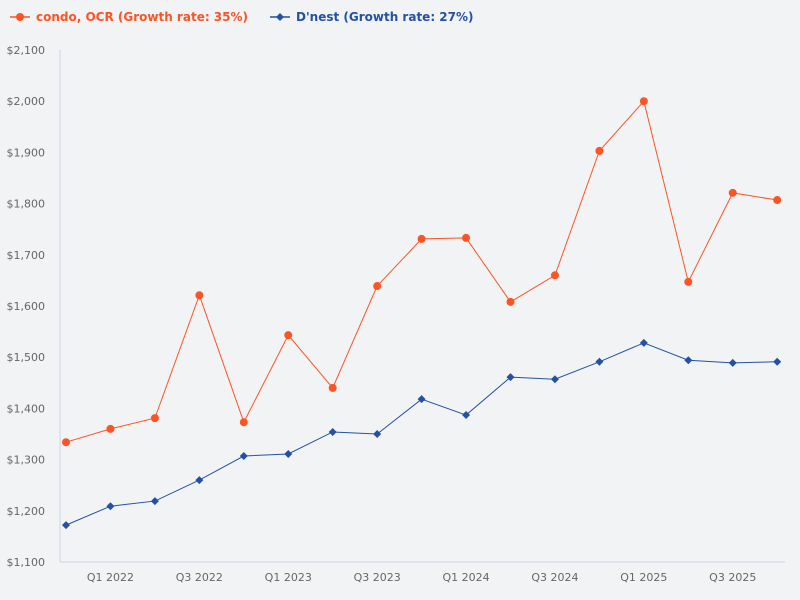 This screenshot has width=800, height=600. I want to click on x-tick-label: Q1 2022, so click(110, 577).